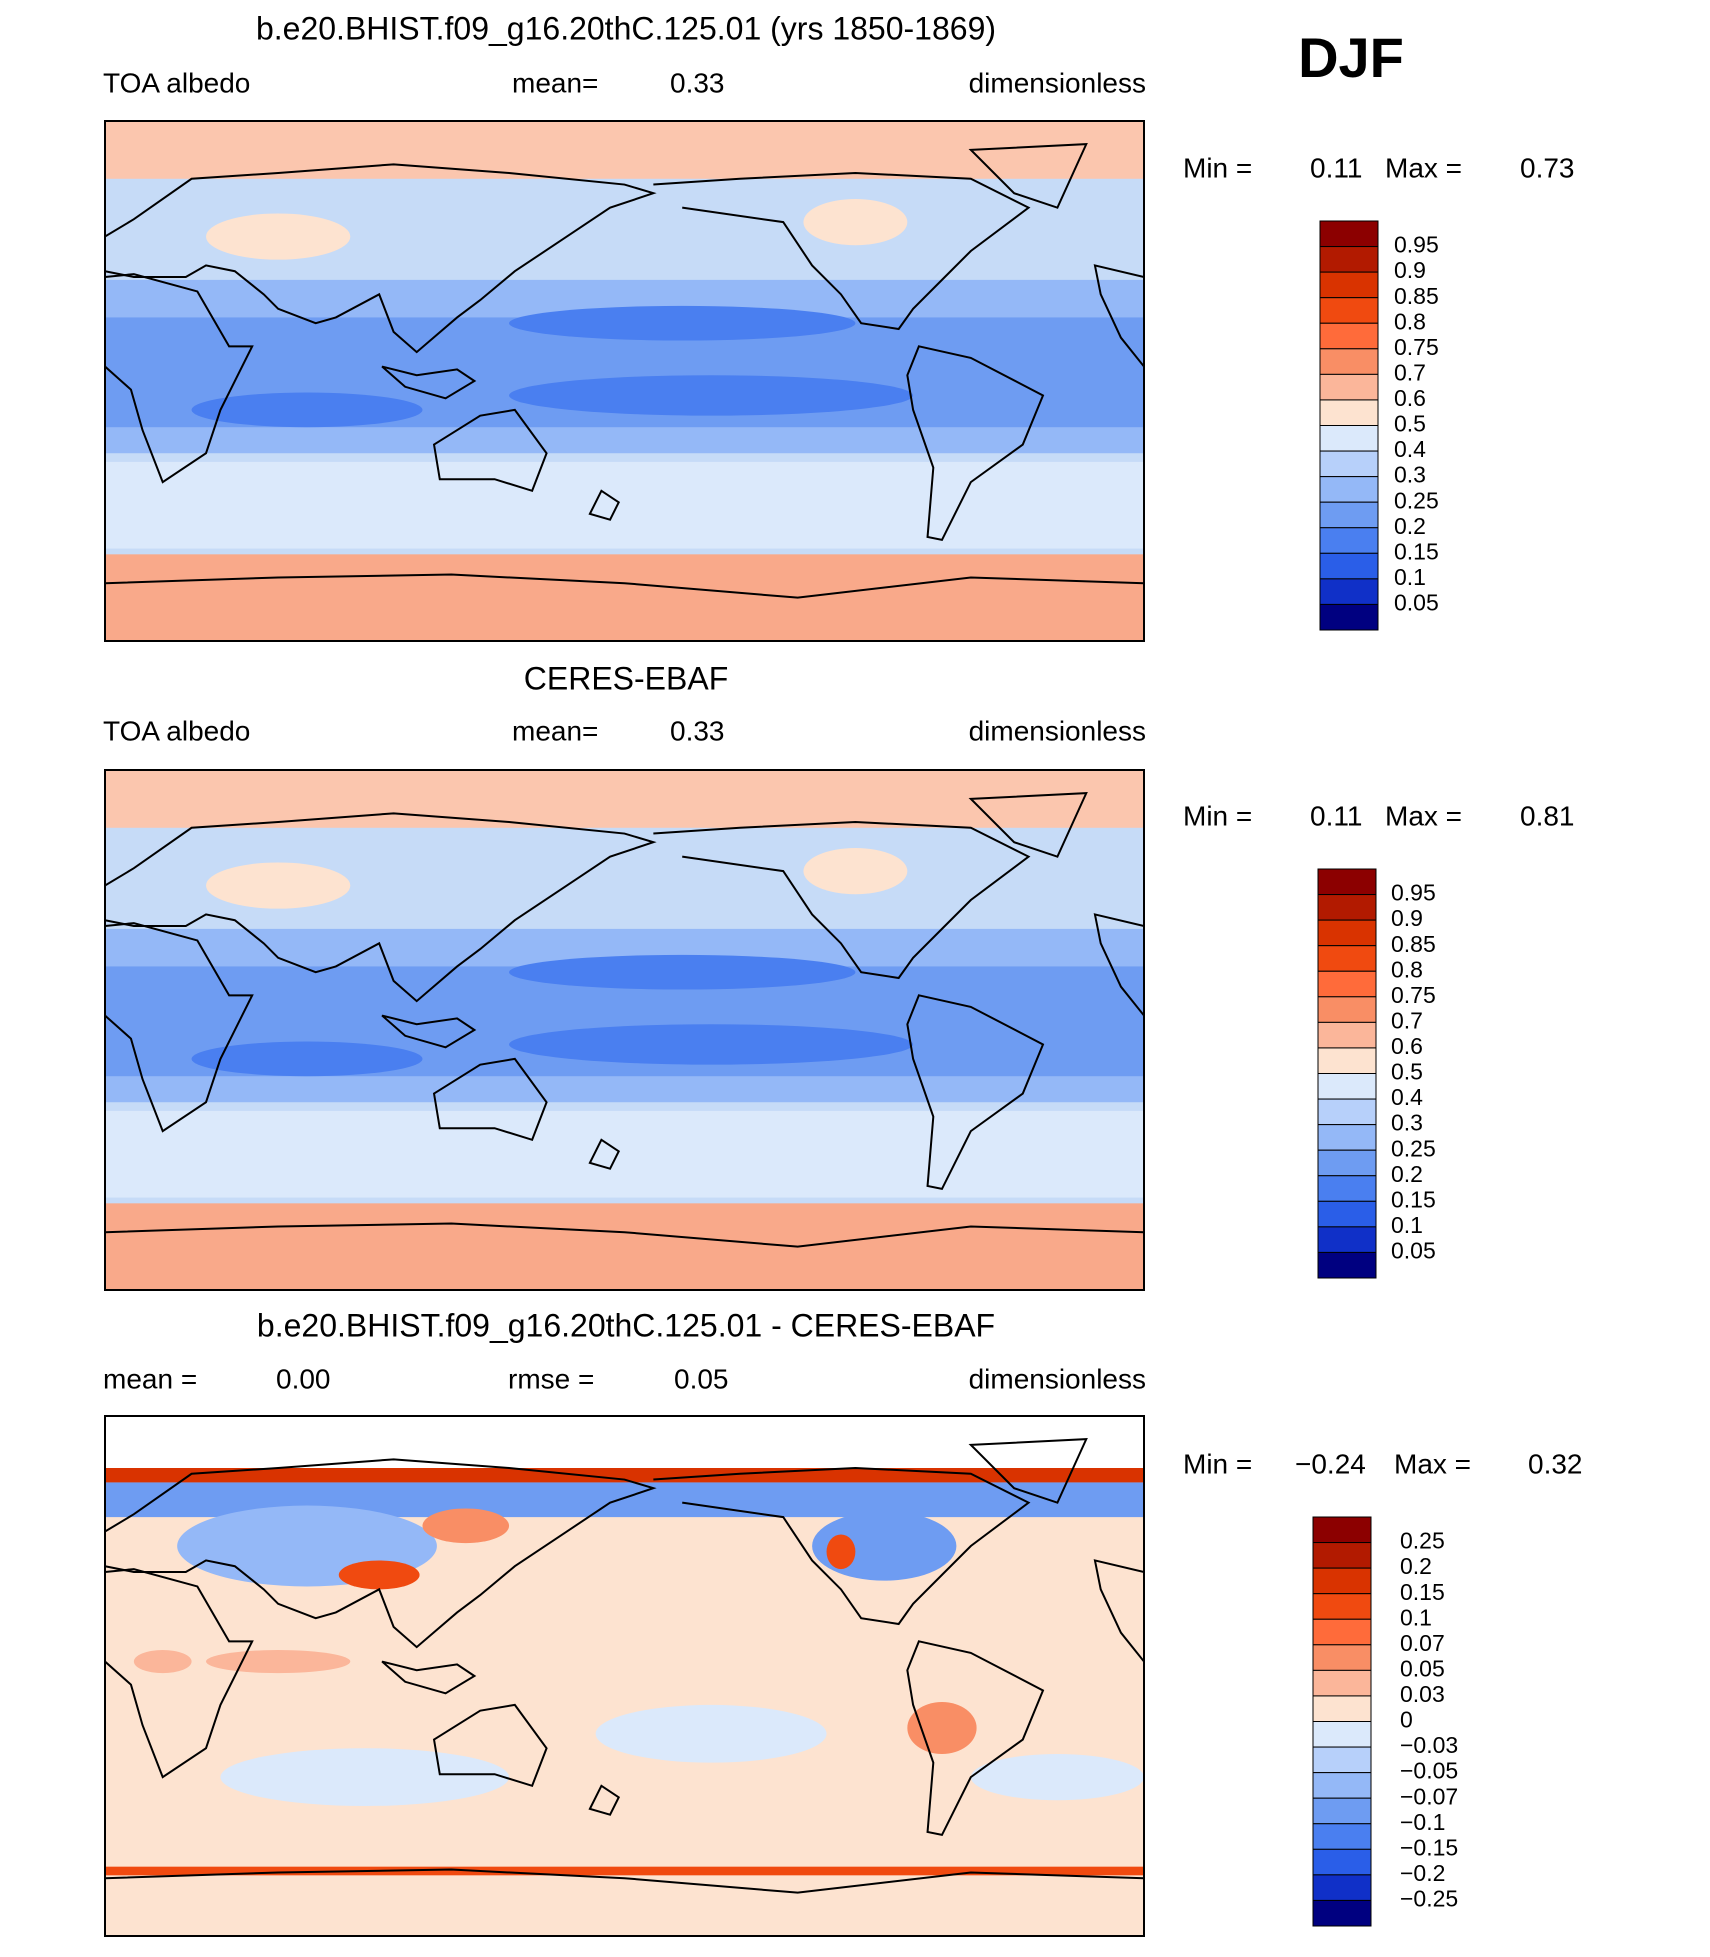 This screenshot has height=1957, width=1710. What do you see at coordinates (1416, 296) in the screenshot?
I see `colorbar-label: 0.85` at bounding box center [1416, 296].